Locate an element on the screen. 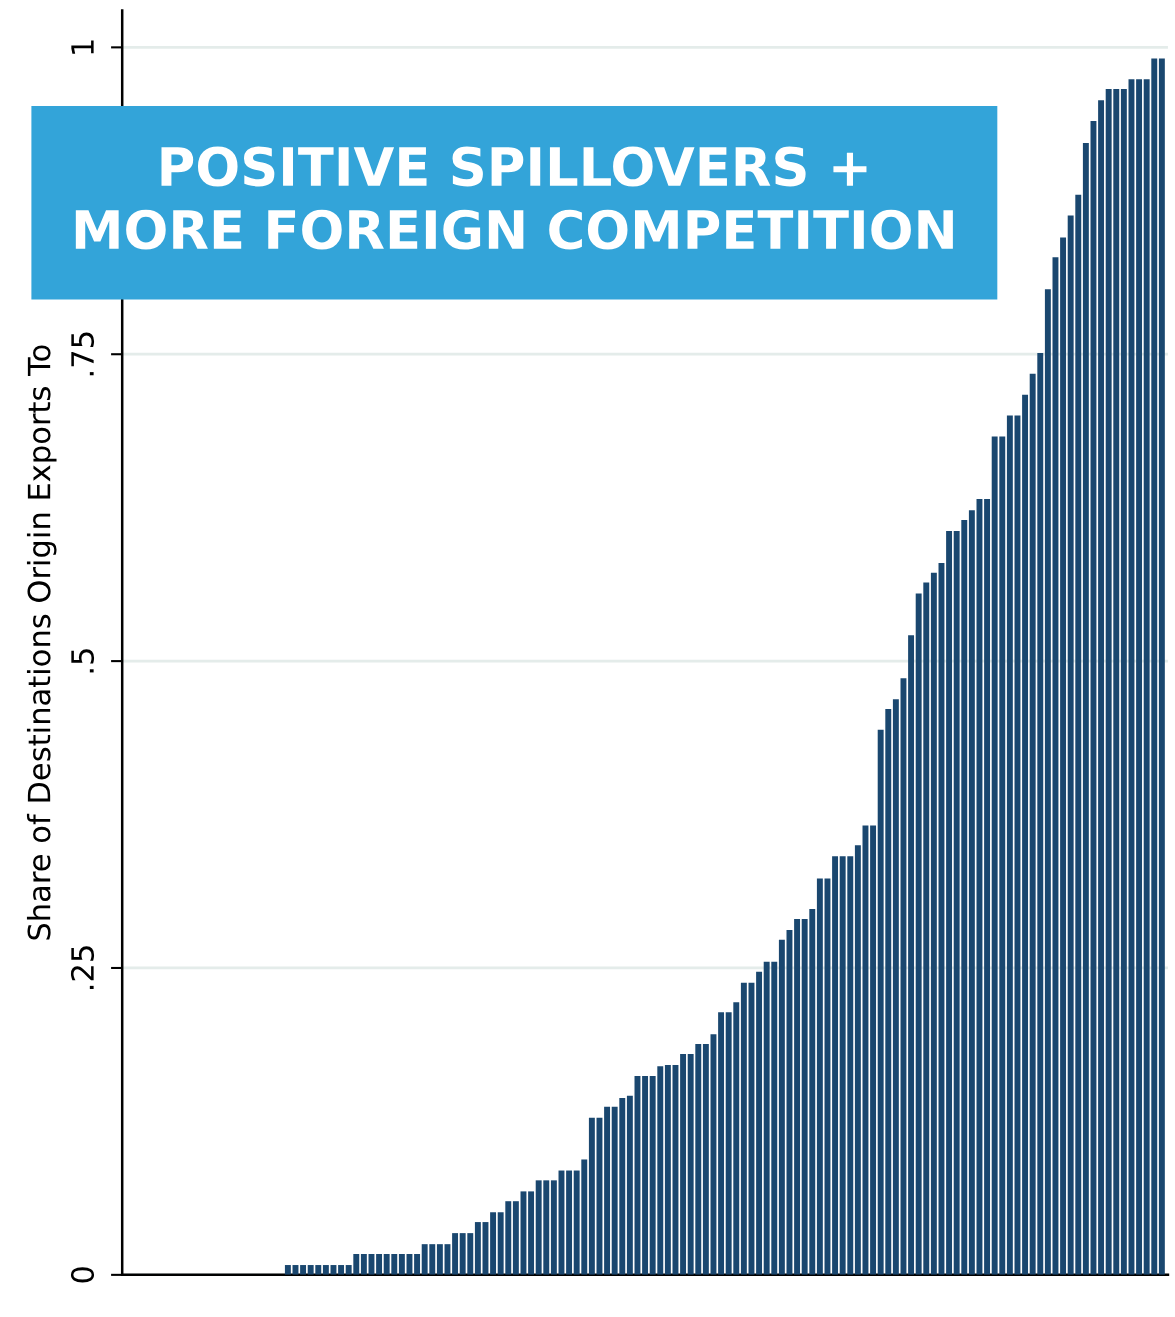  y-tick-label: .75 is located at coordinates (83, 354).